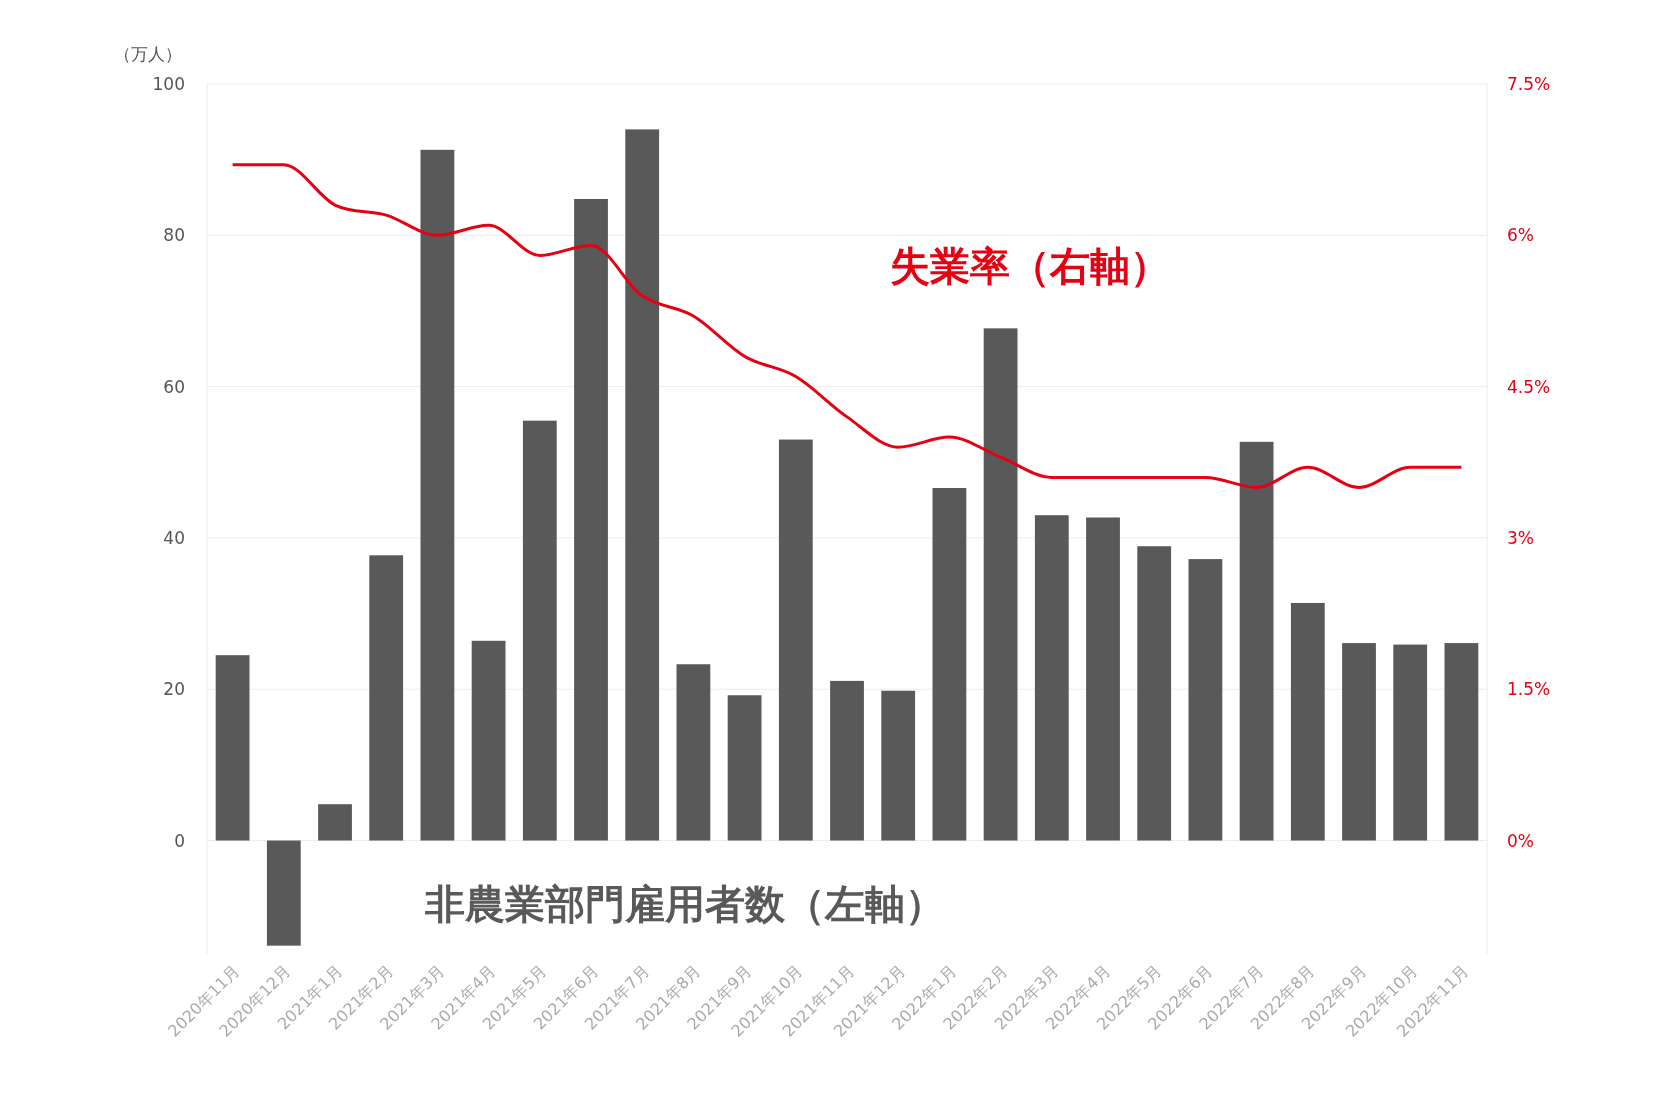 This screenshot has width=1680, height=1120. I want to click on y-tick-label: 0, so click(179, 840).